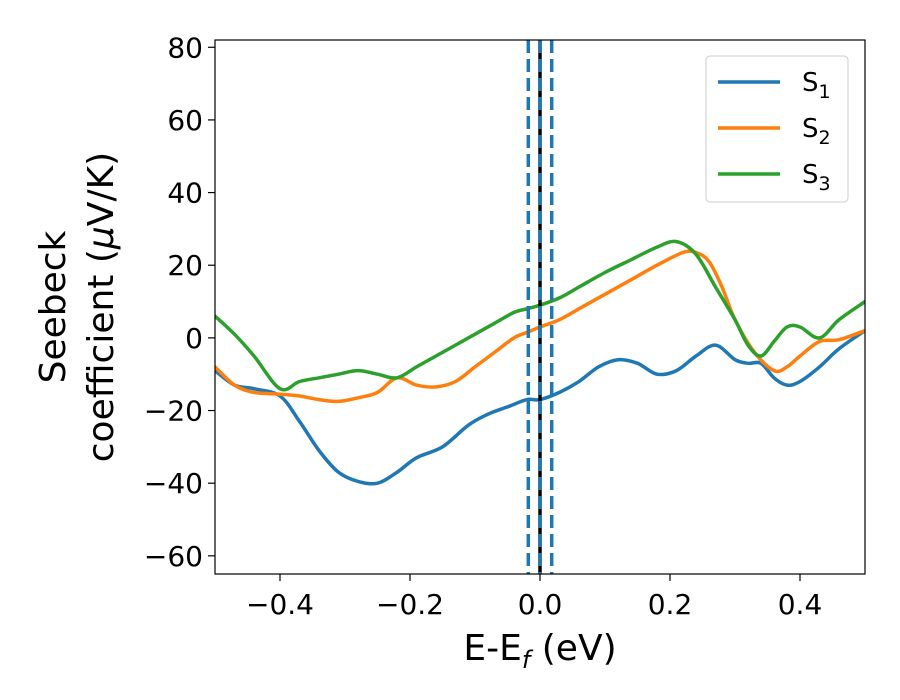 Image resolution: width=900 pixels, height=700 pixels. Describe the element at coordinates (540, 307) in the screenshot. I see `vline-layer` at that location.